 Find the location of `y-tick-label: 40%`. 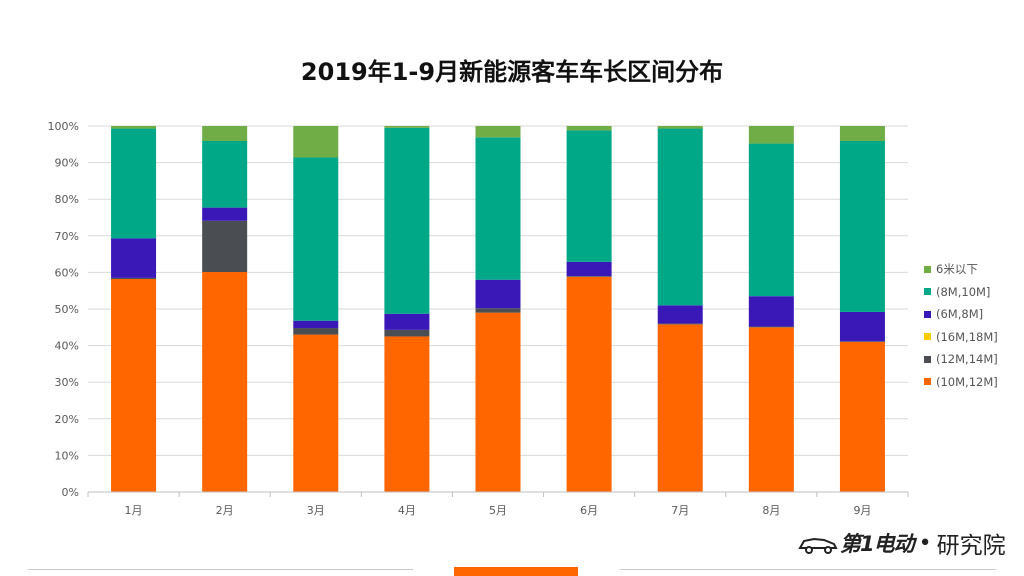

y-tick-label: 40% is located at coordinates (67, 346).